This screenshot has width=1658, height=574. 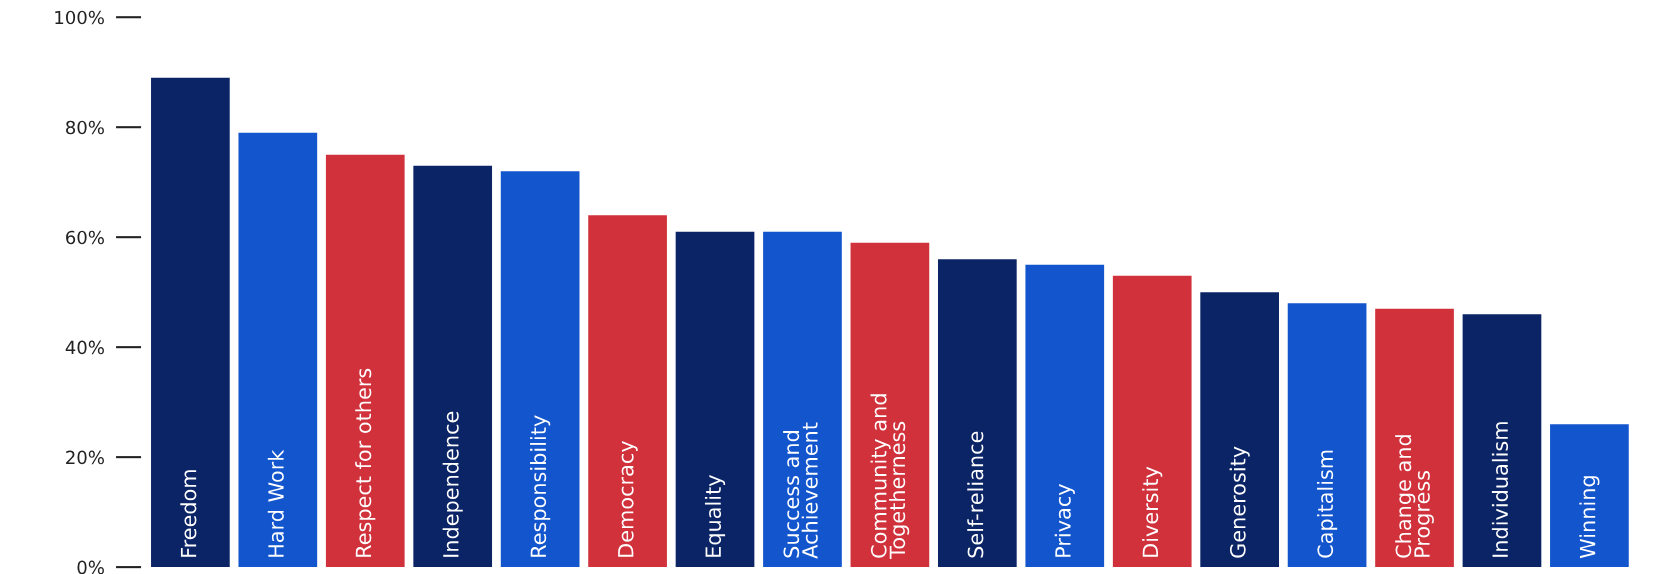 What do you see at coordinates (715, 516) in the screenshot?
I see `x-tick-label: Equality` at bounding box center [715, 516].